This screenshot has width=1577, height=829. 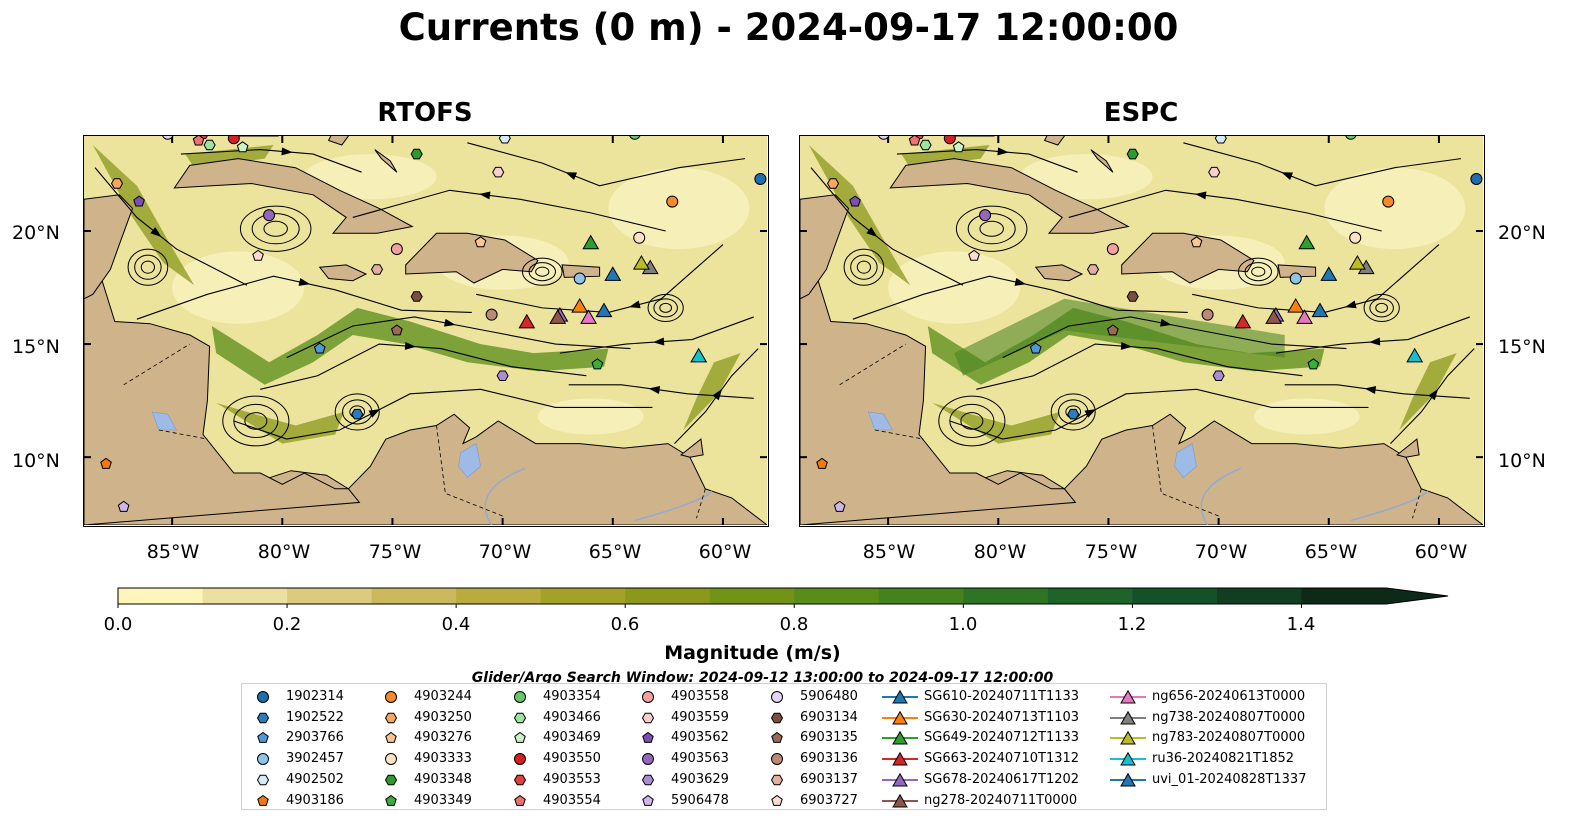 I want to click on colorbar-label: Magnitude (m/s), so click(x=752, y=653).